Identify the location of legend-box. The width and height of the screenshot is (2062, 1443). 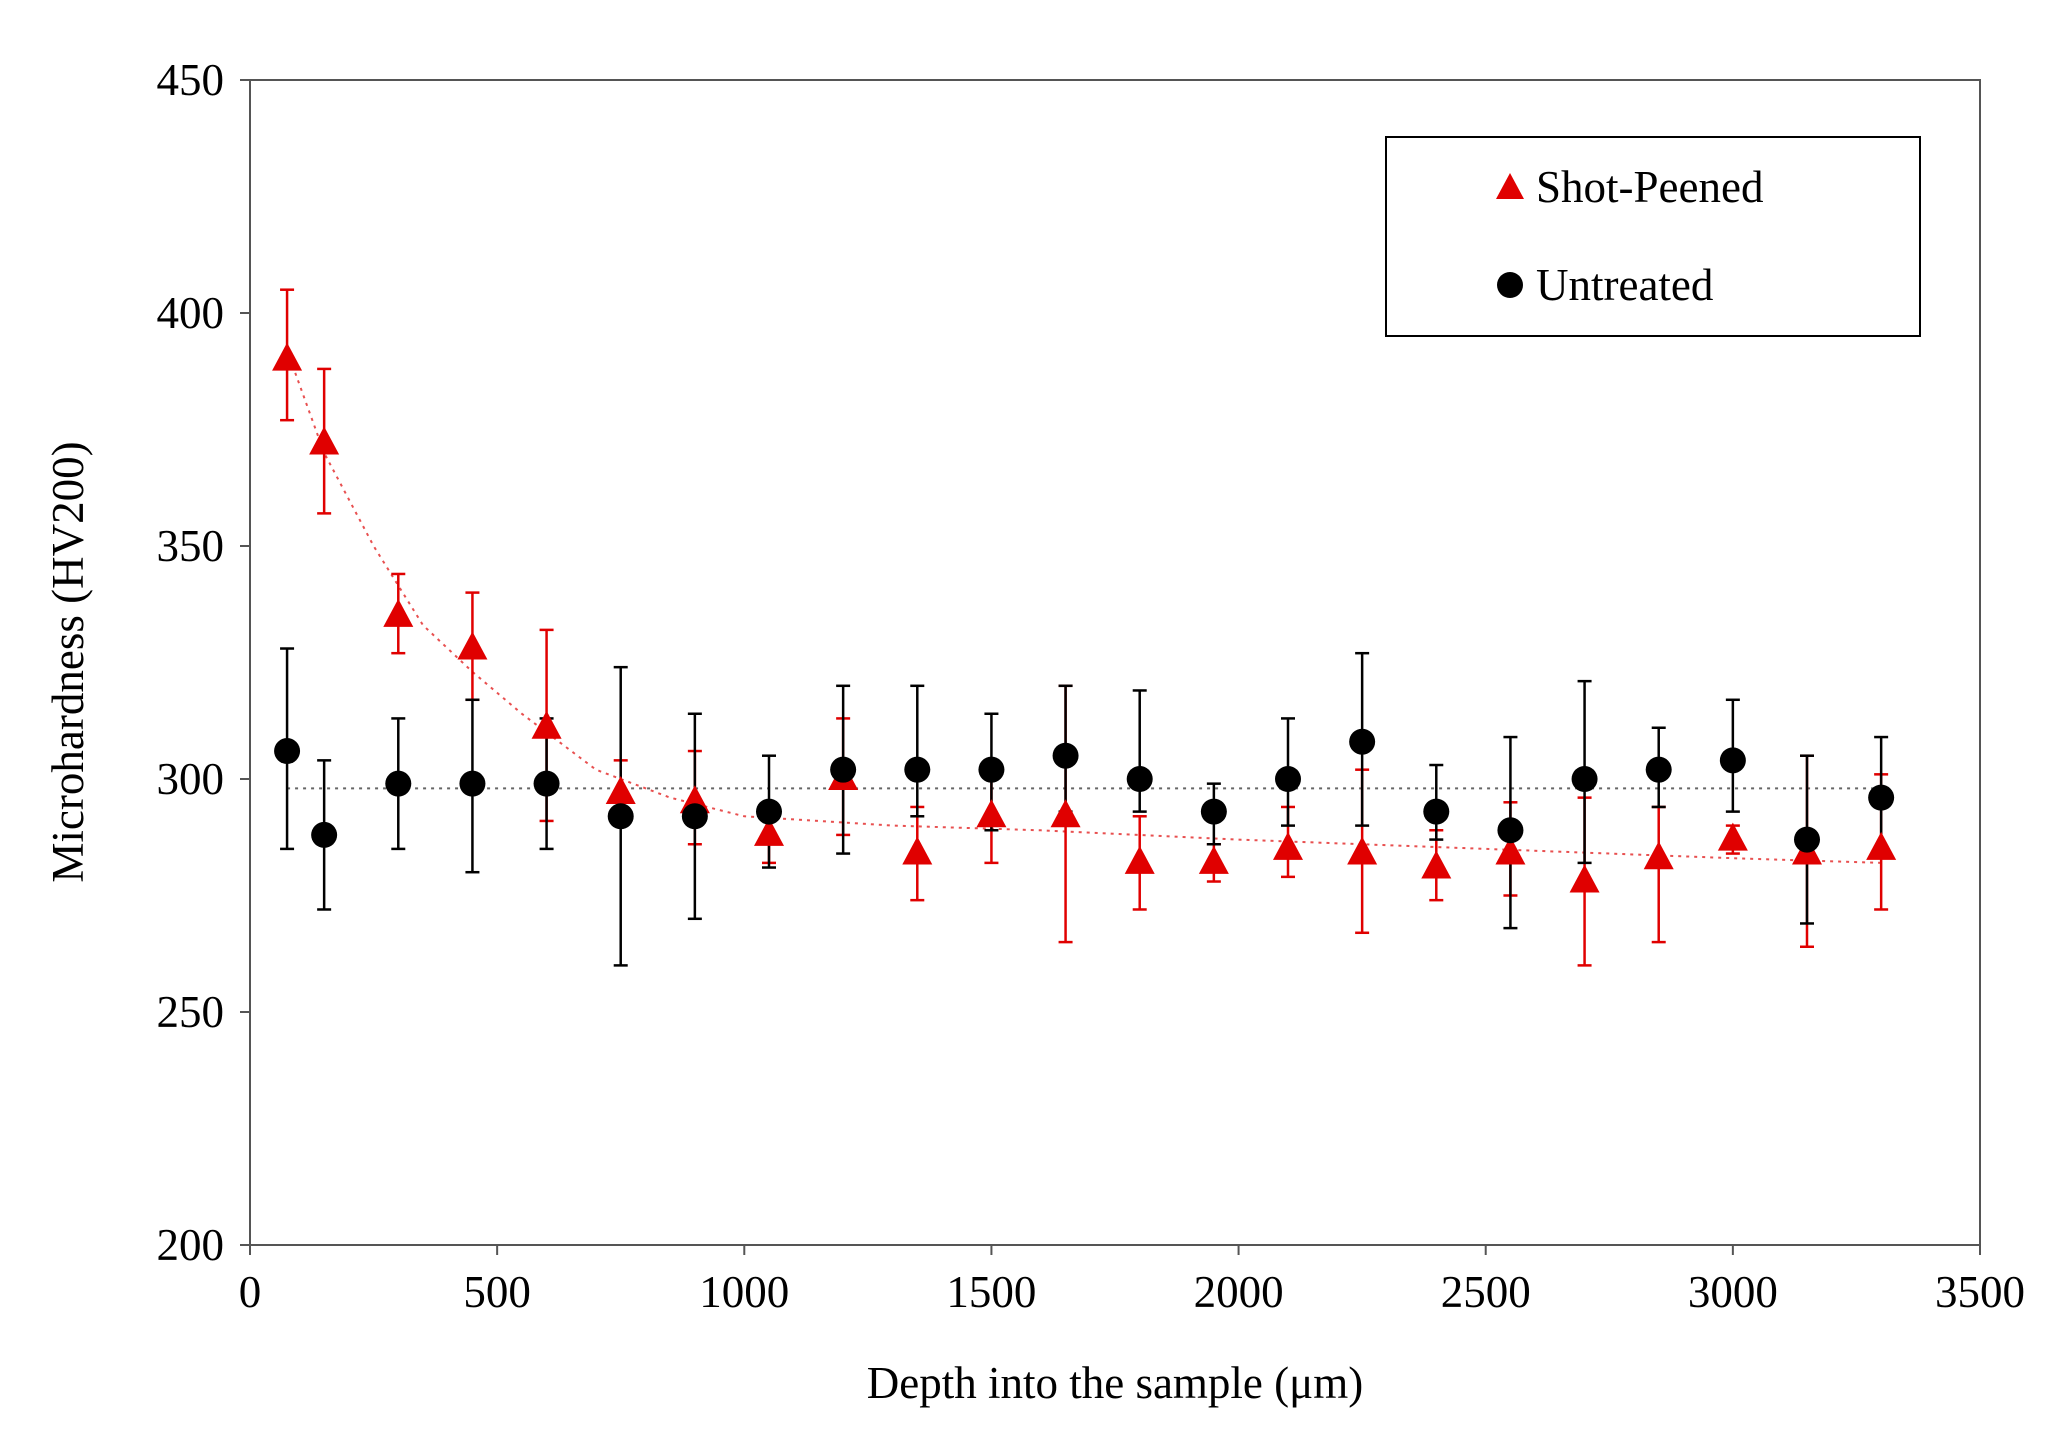
(1653, 236).